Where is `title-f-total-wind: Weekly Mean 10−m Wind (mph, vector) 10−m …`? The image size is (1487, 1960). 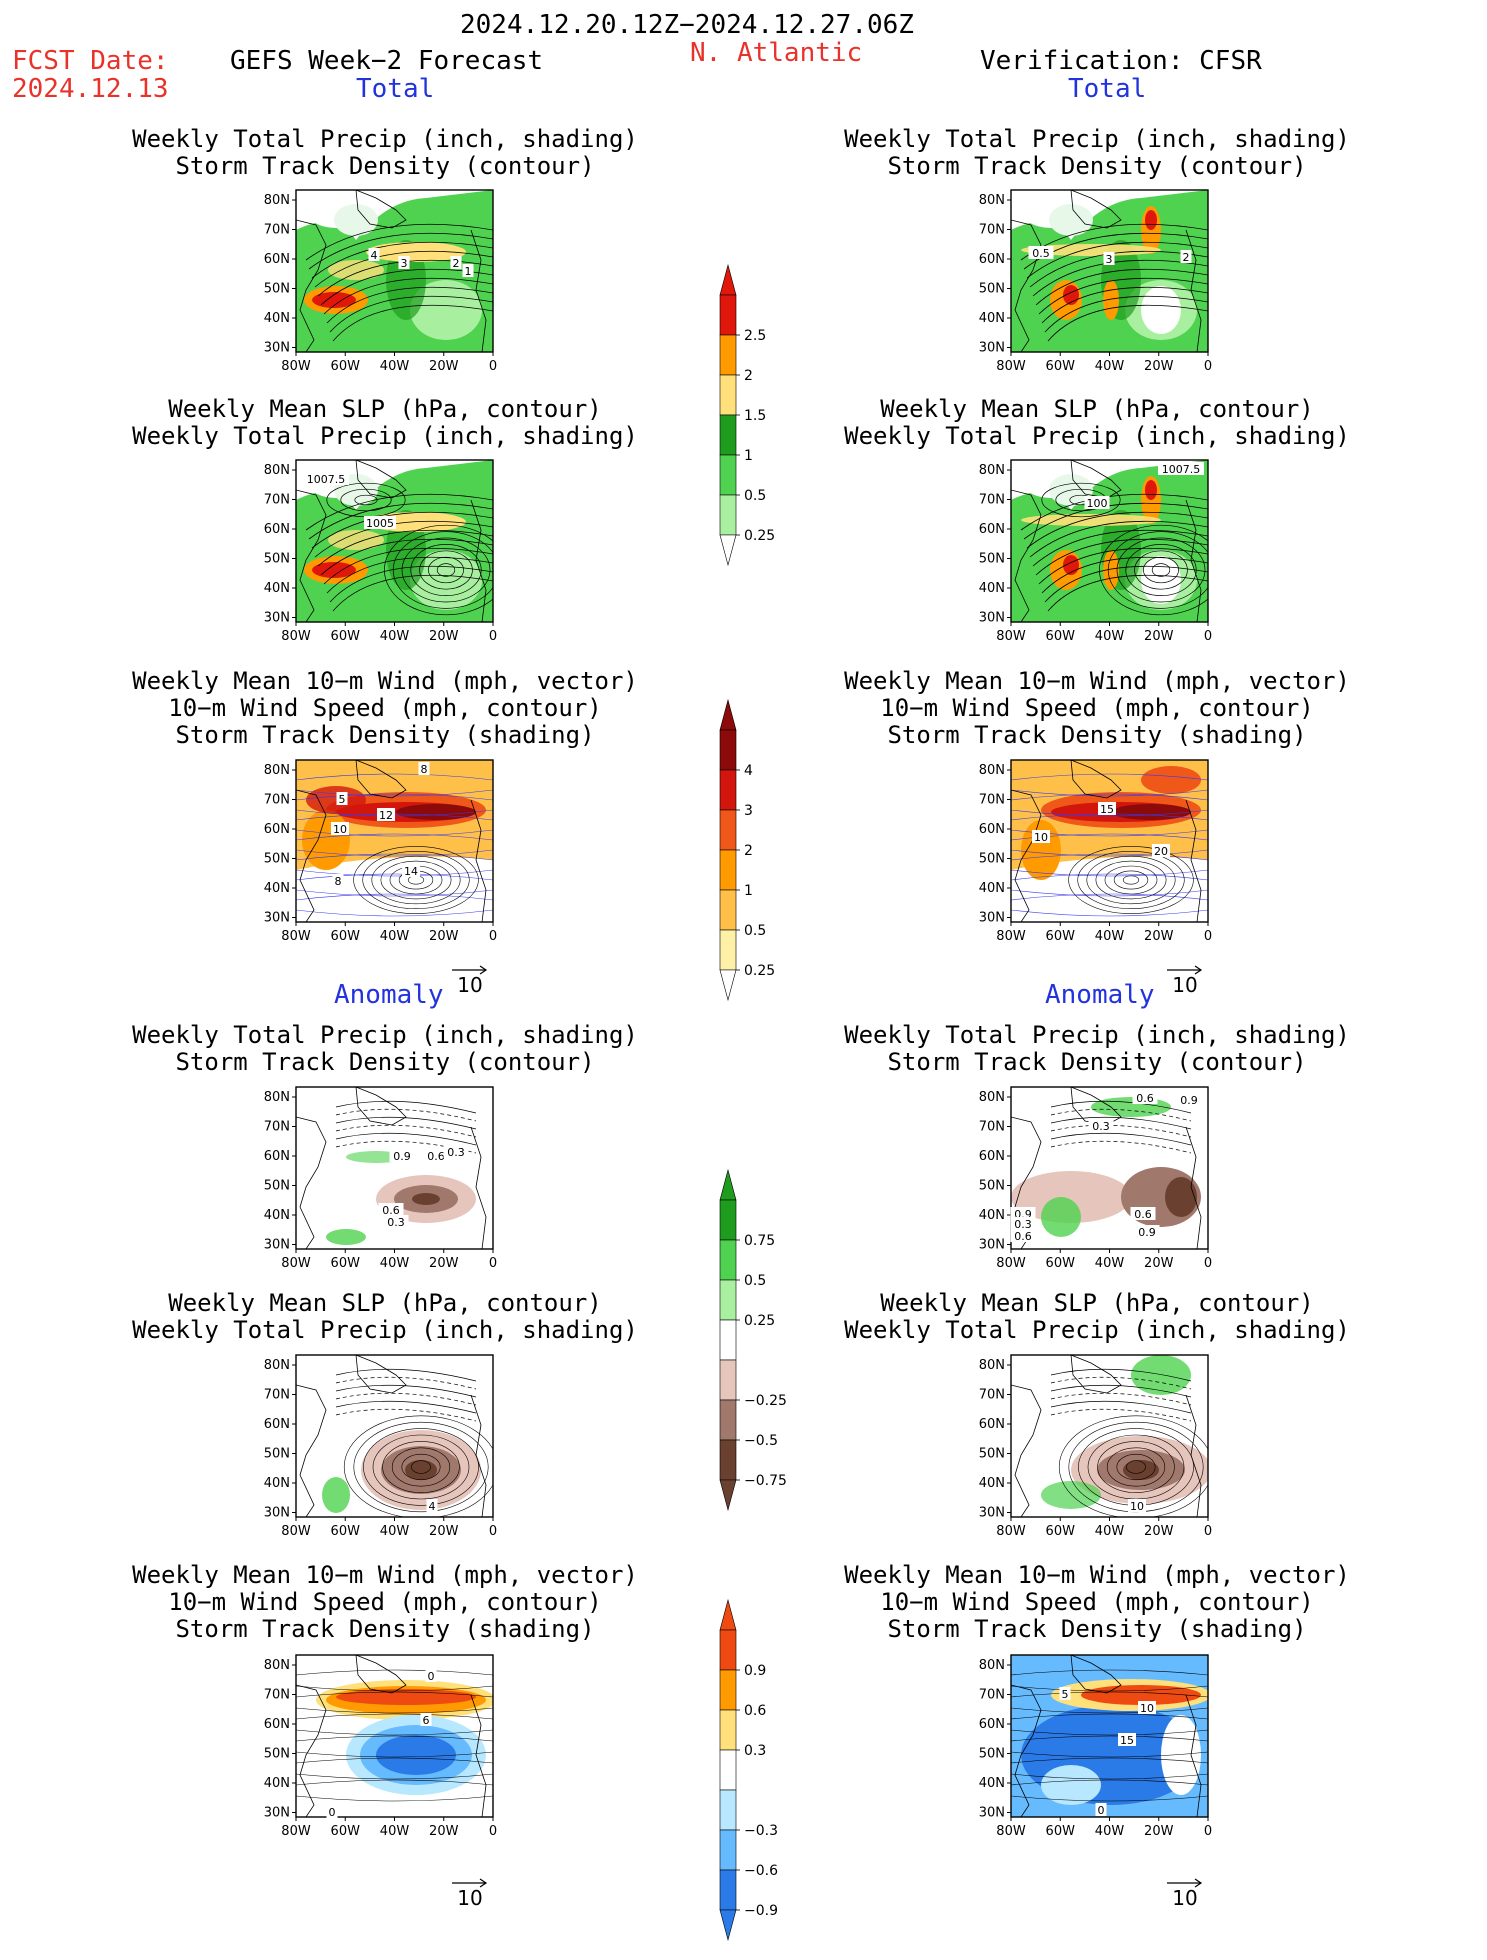
title-f-total-wind: Weekly Mean 10−m Wind (mph, vector) 10−m … is located at coordinates (385, 708).